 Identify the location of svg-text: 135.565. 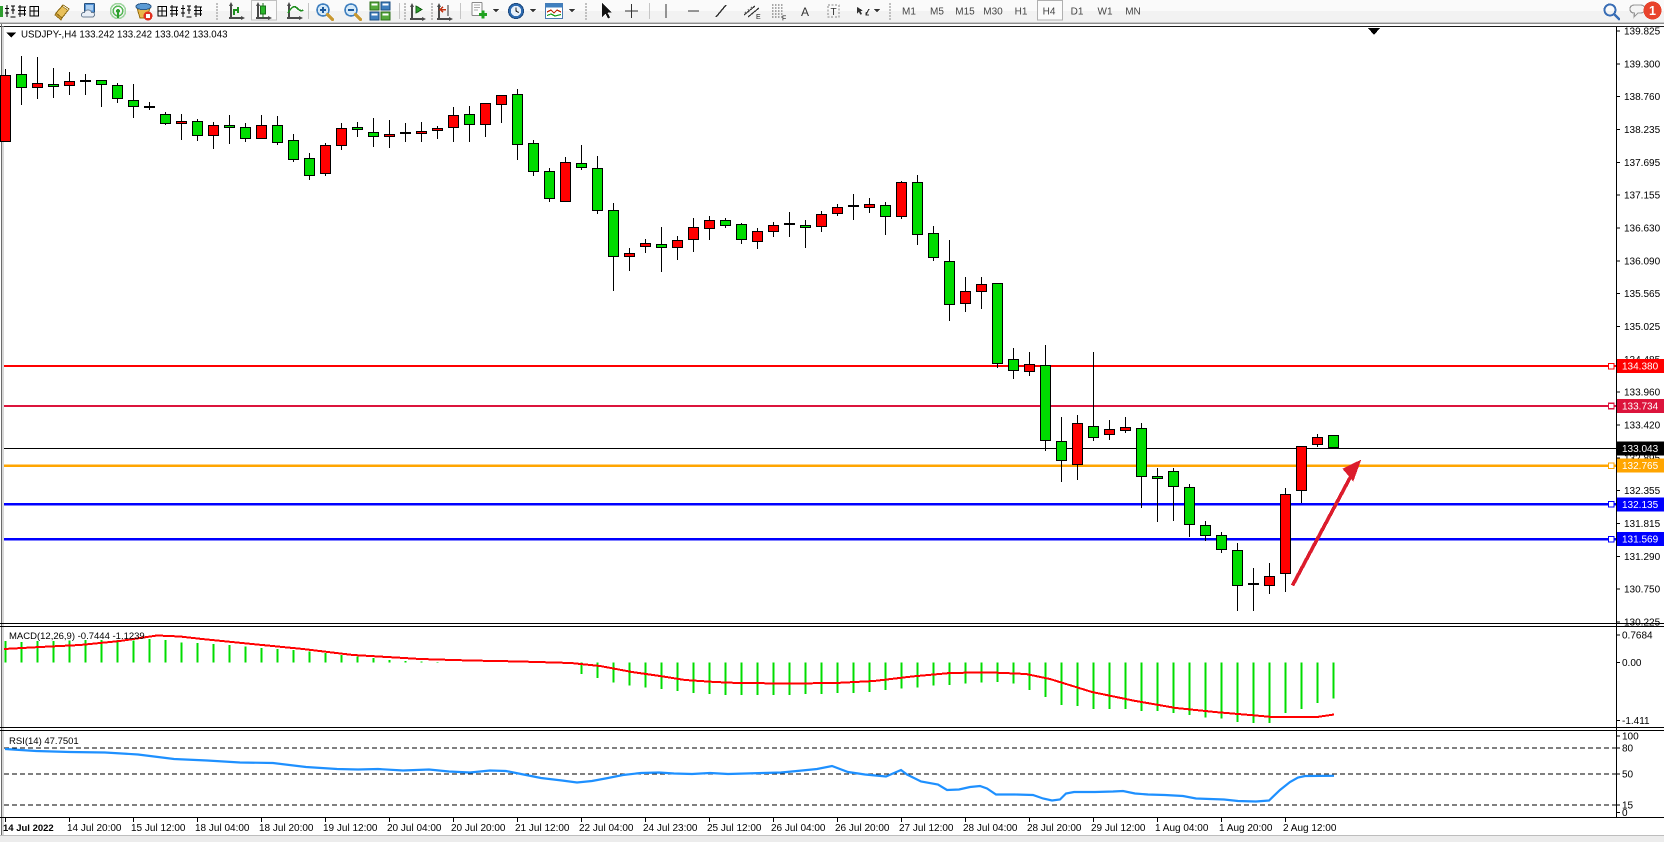
(1642, 294).